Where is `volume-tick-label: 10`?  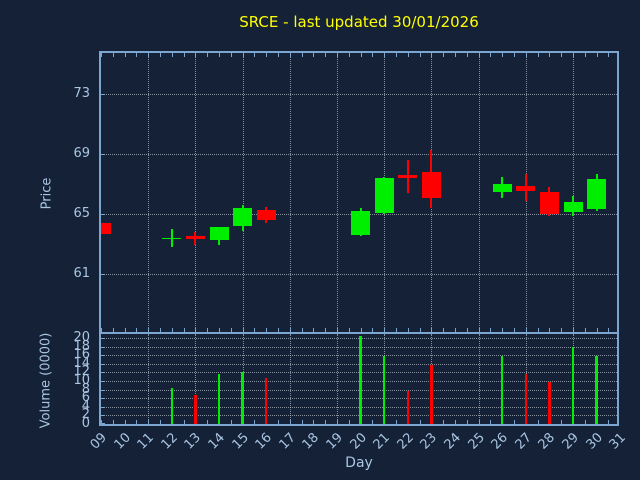
volume-tick-label: 10 is located at coordinates (81, 380).